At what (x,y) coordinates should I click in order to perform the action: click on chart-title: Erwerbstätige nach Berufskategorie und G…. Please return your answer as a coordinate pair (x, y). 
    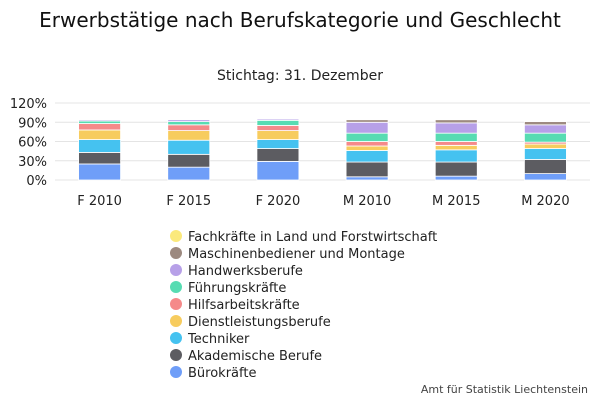
    Looking at the image, I should click on (300, 20).